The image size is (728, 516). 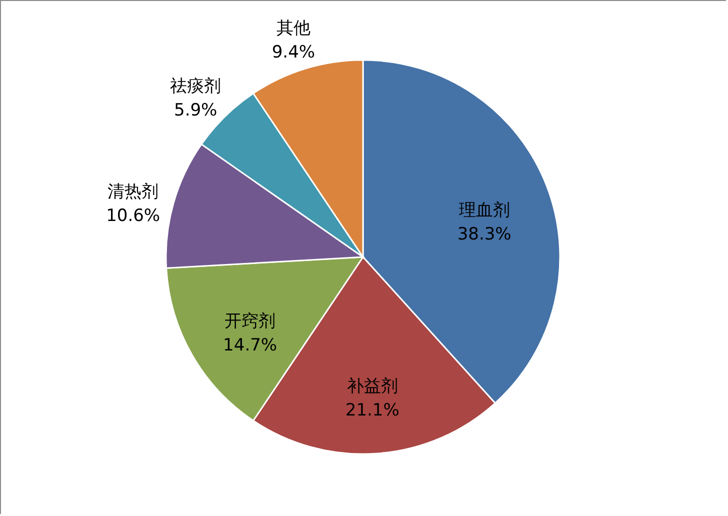 I want to click on data-label: 5.9%, so click(x=196, y=110).